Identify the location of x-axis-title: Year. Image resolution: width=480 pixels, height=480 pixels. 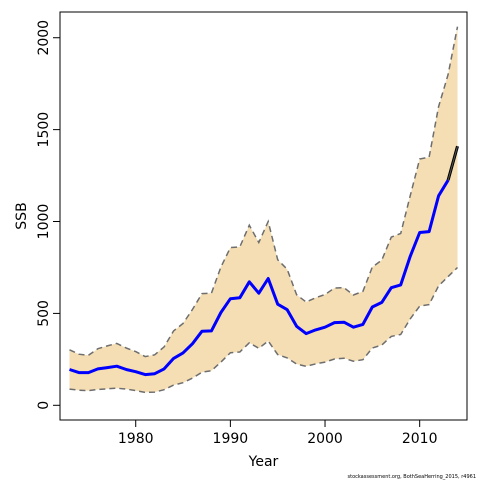
(263, 462).